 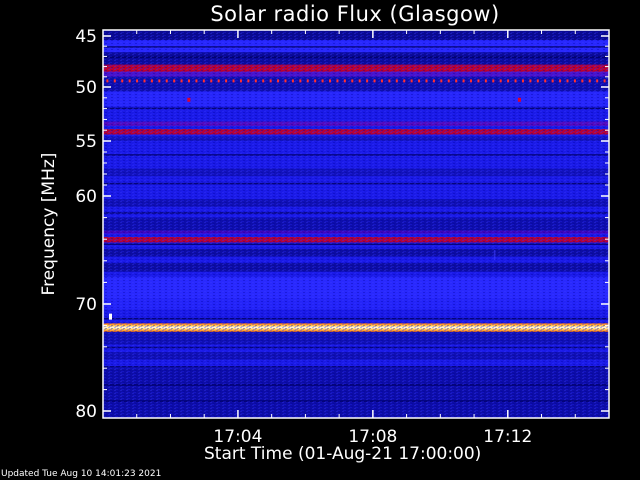 I want to click on chart-title: Solar radio Flux (Glasgow), so click(x=355, y=14).